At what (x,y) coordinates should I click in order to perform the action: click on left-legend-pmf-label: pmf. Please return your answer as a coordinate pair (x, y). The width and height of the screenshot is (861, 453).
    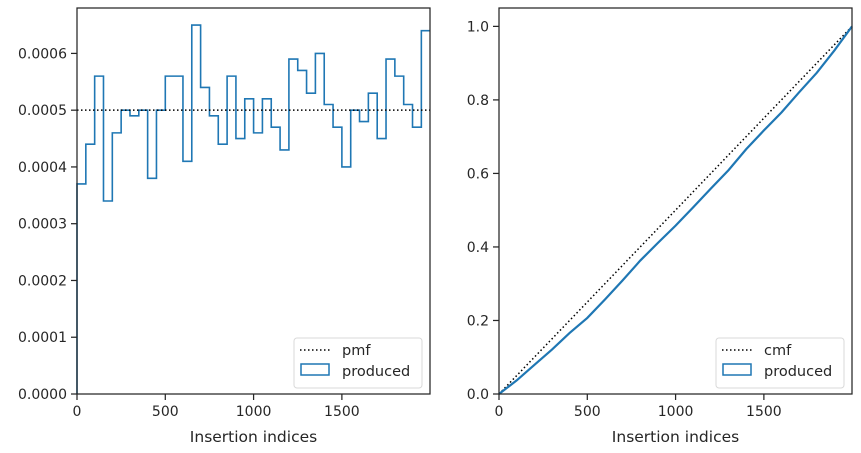
    Looking at the image, I should click on (356, 351).